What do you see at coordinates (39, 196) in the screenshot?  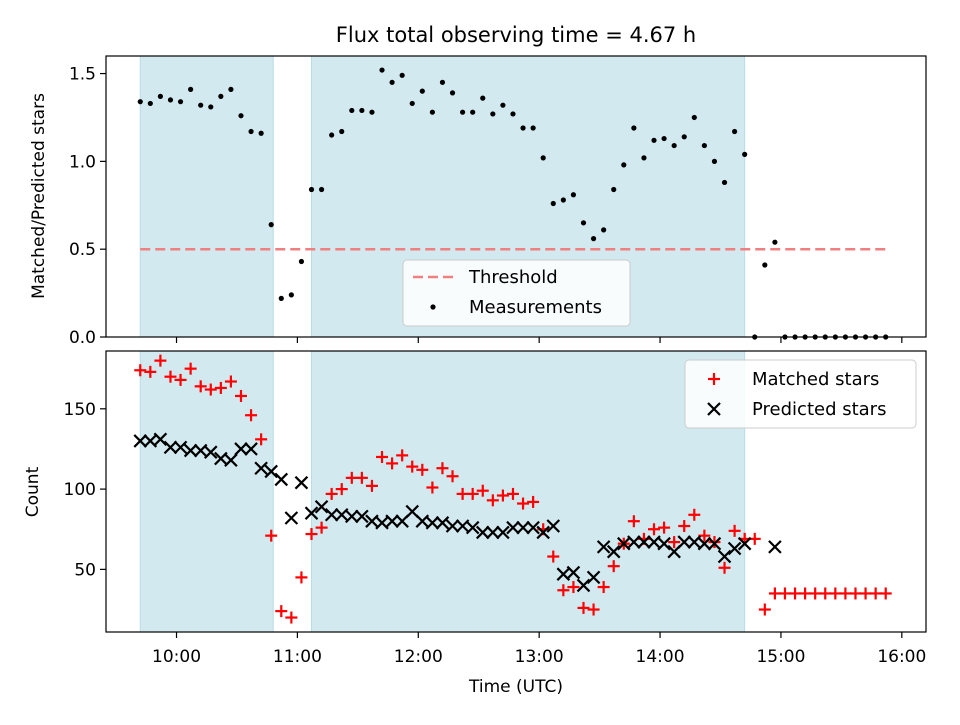 I see `top-y-axis-label: Matched/Predicted stars` at bounding box center [39, 196].